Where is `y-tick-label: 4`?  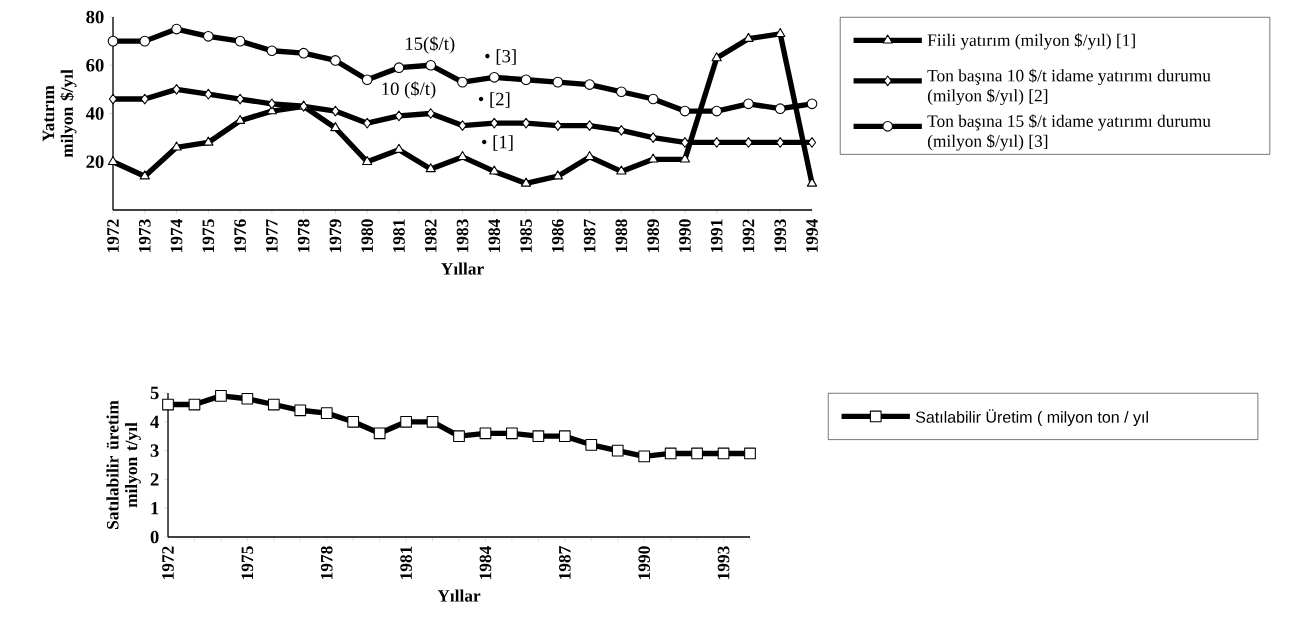
y-tick-label: 4 is located at coordinates (154, 421).